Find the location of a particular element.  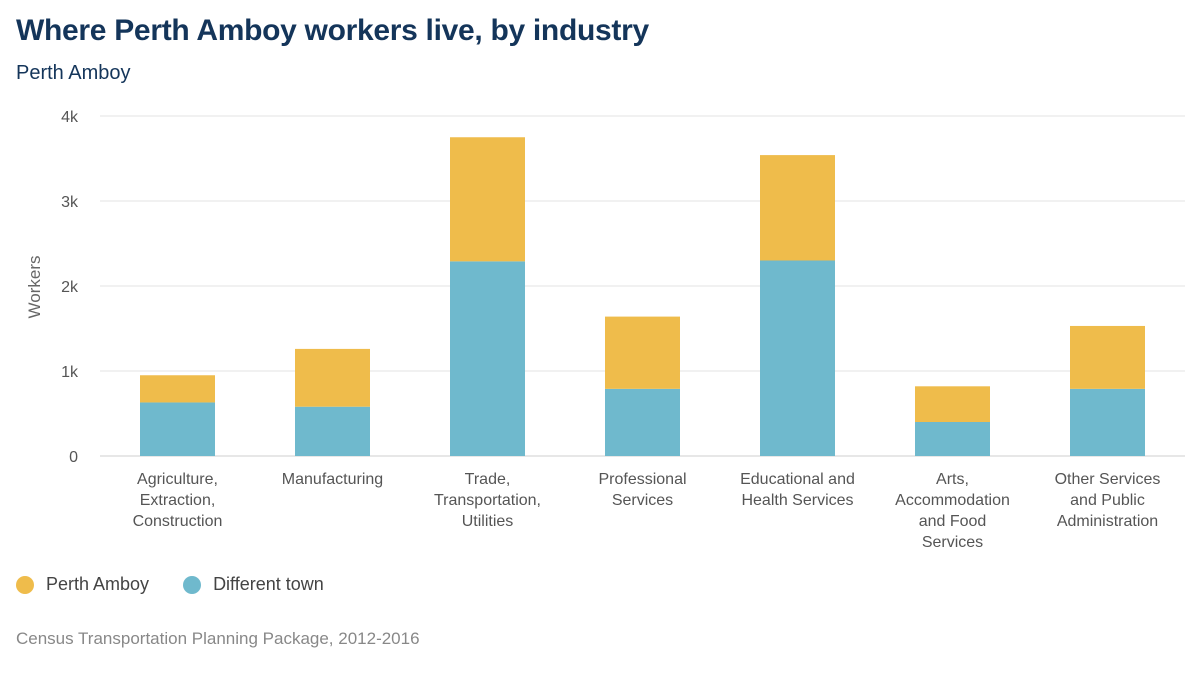

y-axis-title: Workers is located at coordinates (34, 287).